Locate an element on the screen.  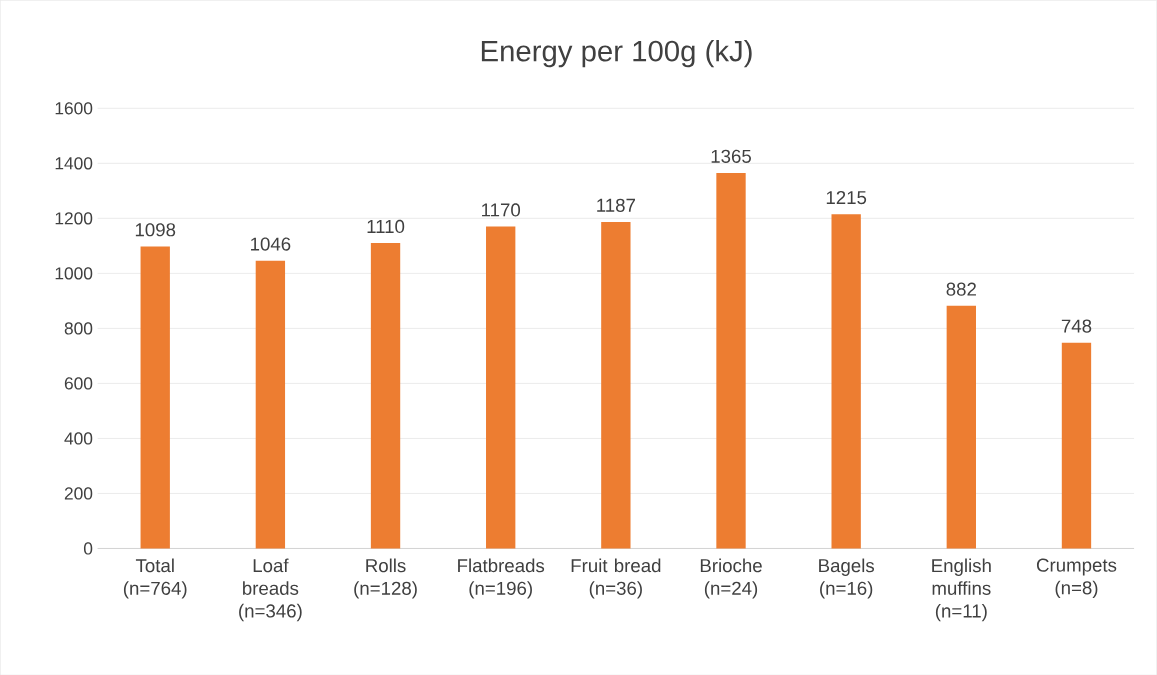
data-label: 1170 is located at coordinates (501, 210).